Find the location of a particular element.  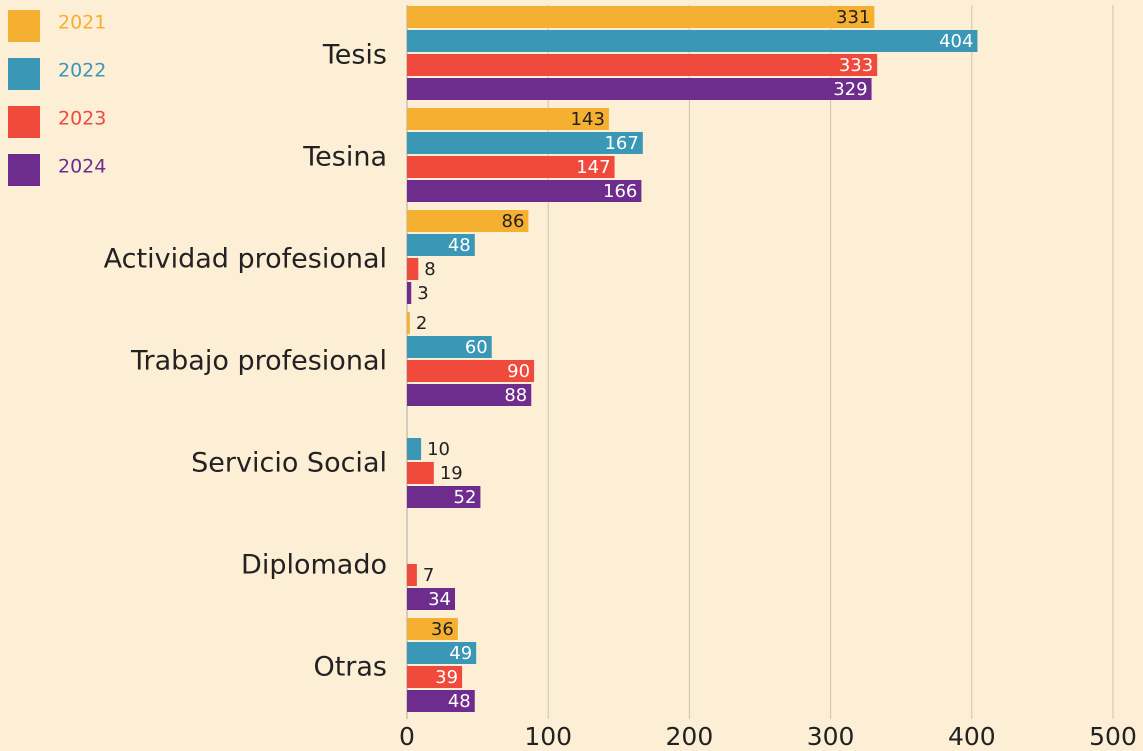

category-label: Tesis is located at coordinates (354, 55).